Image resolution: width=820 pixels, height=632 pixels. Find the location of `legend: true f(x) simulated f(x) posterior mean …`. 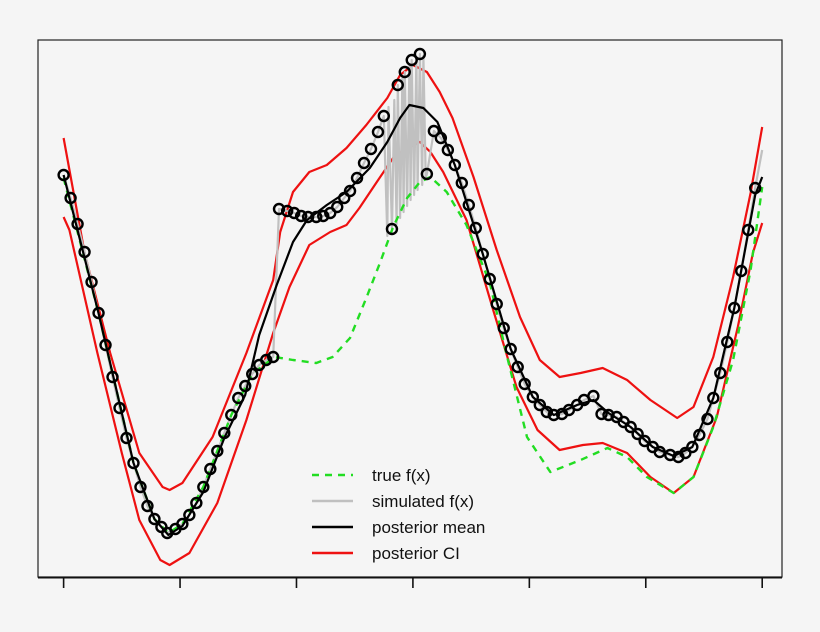

legend: true f(x) simulated f(x) posterior mean … is located at coordinates (398, 514).